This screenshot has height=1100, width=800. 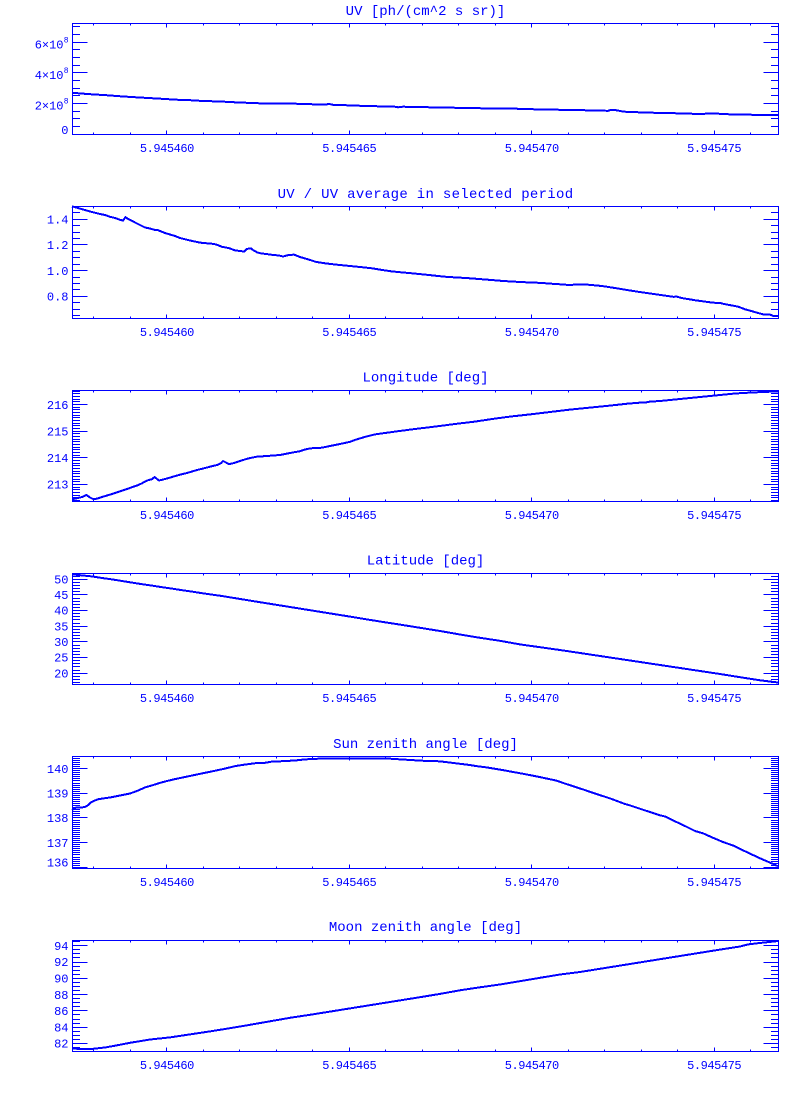 What do you see at coordinates (61, 580) in the screenshot?
I see `svg-text: 50` at bounding box center [61, 580].